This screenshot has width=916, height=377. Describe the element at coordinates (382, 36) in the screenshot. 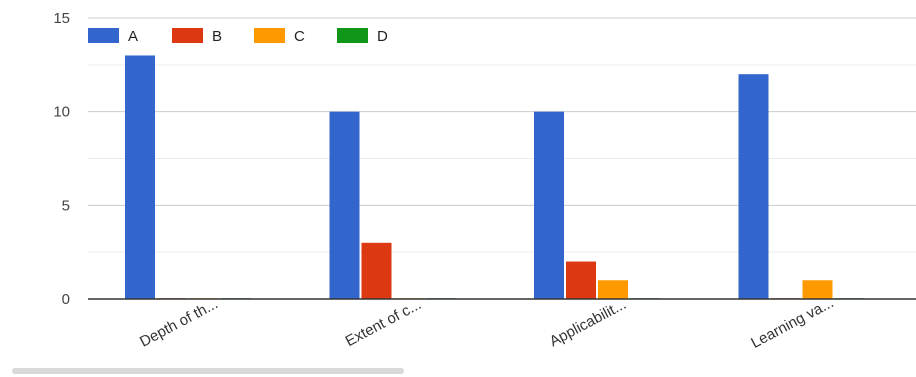

I see `legend-label: D` at that location.